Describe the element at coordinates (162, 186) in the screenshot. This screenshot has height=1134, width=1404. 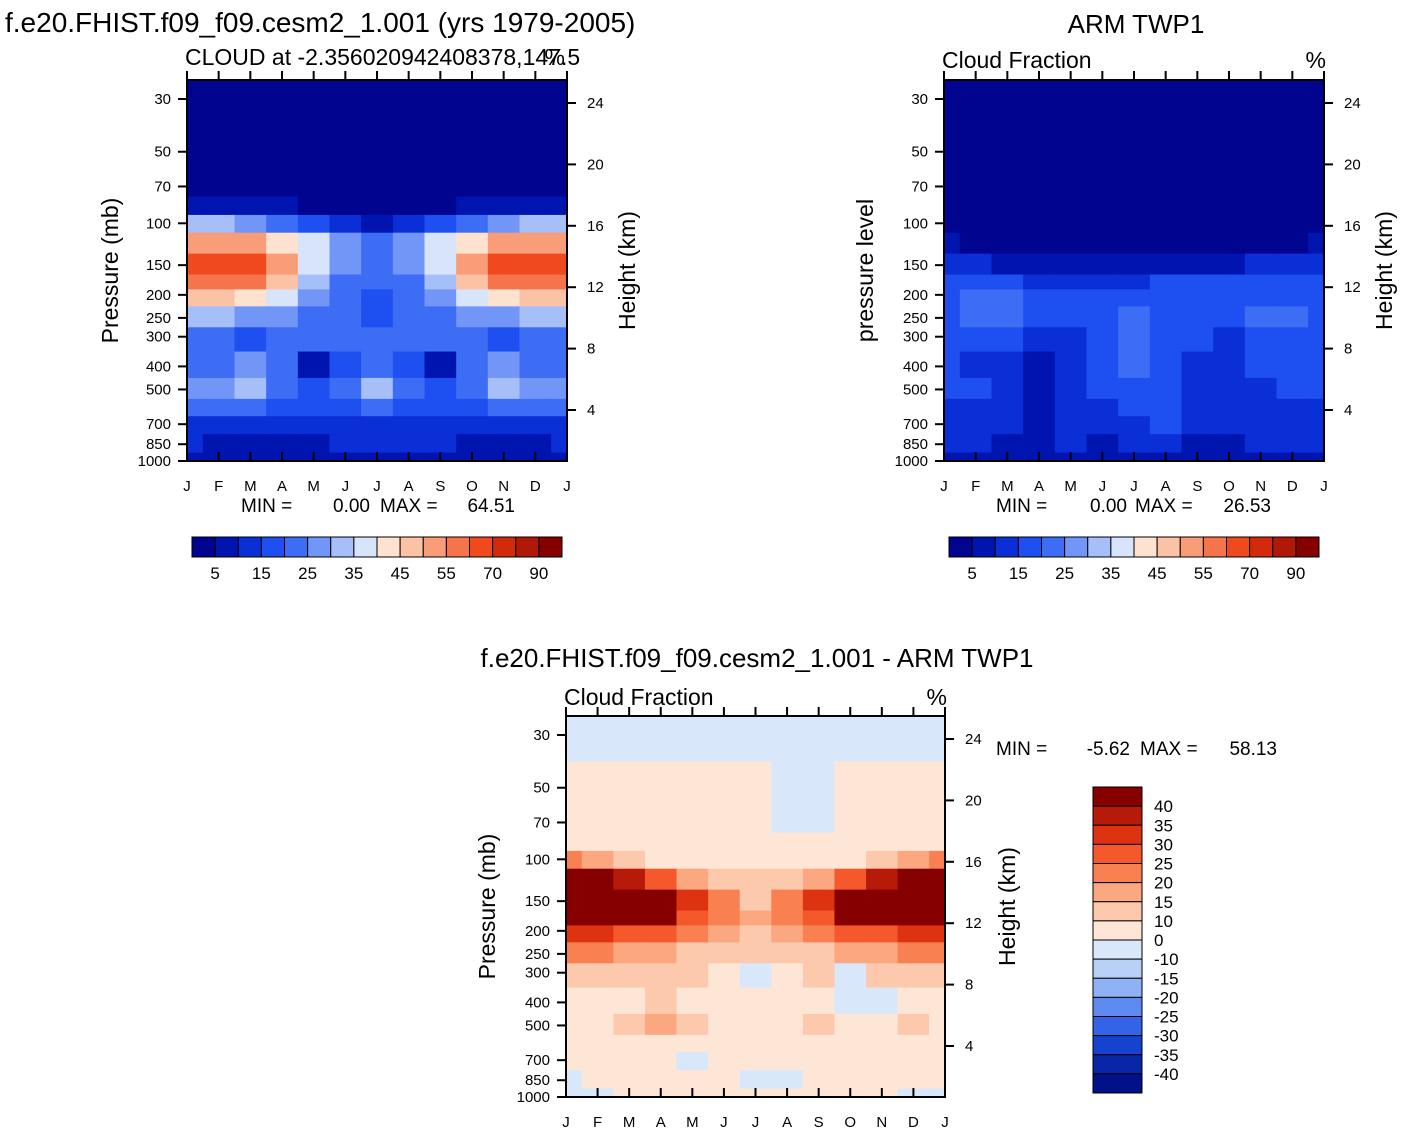
I see `model-y-tick-label: 70` at that location.